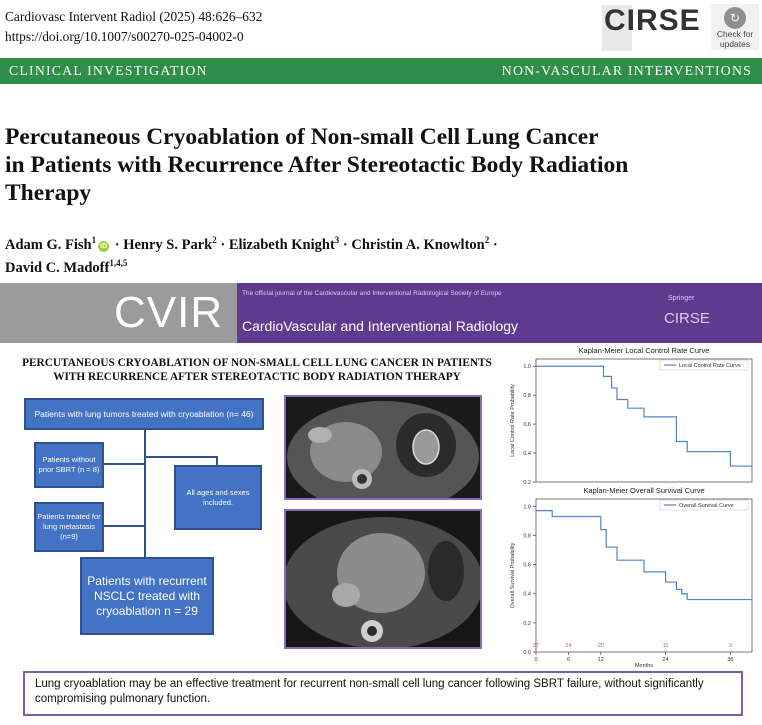 This screenshot has height=725, width=762. Describe the element at coordinates (710, 366) in the screenshot. I see `legend-label: Local Control Rate Curve` at that location.